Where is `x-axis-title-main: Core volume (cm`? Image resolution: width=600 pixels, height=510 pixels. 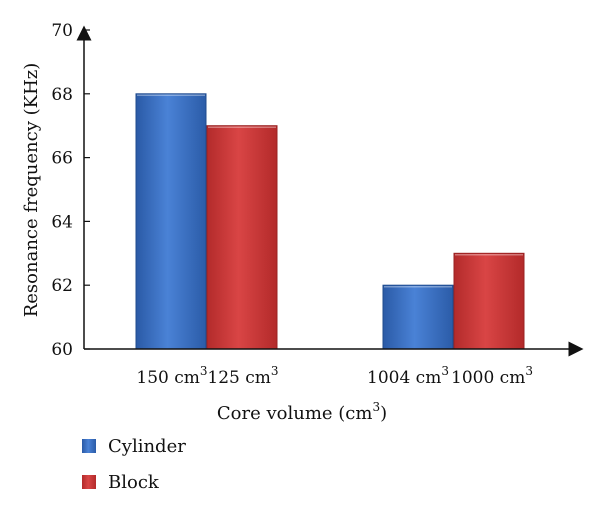 x-axis-title-main: Core volume (cm is located at coordinates (295, 413).